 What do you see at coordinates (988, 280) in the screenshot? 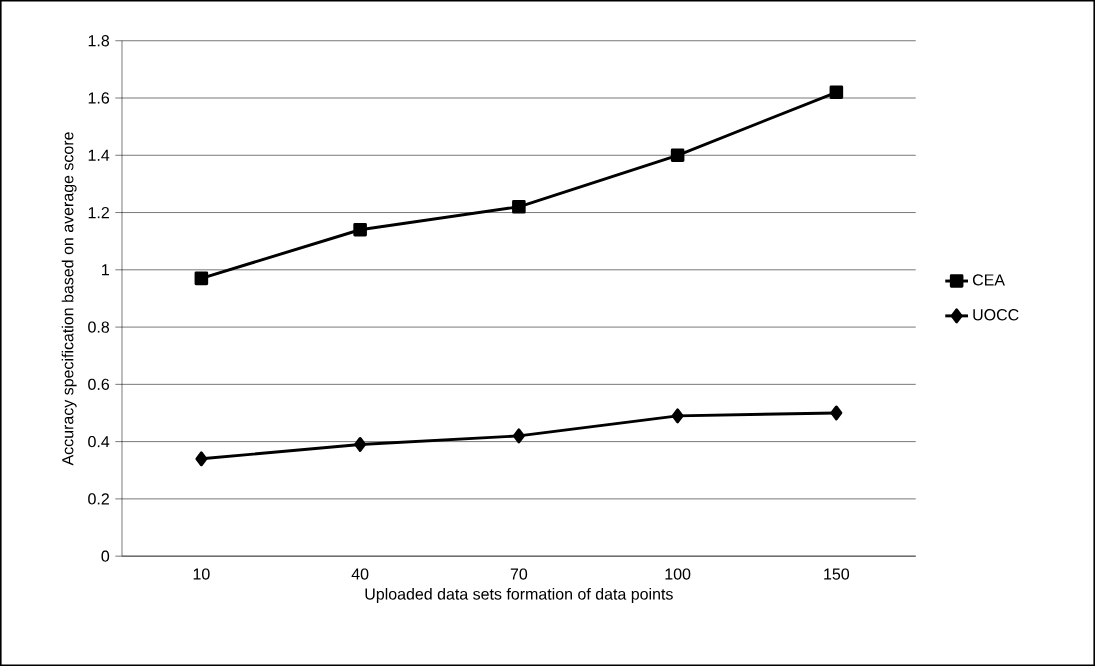
I see `legend-label: CEA` at bounding box center [988, 280].